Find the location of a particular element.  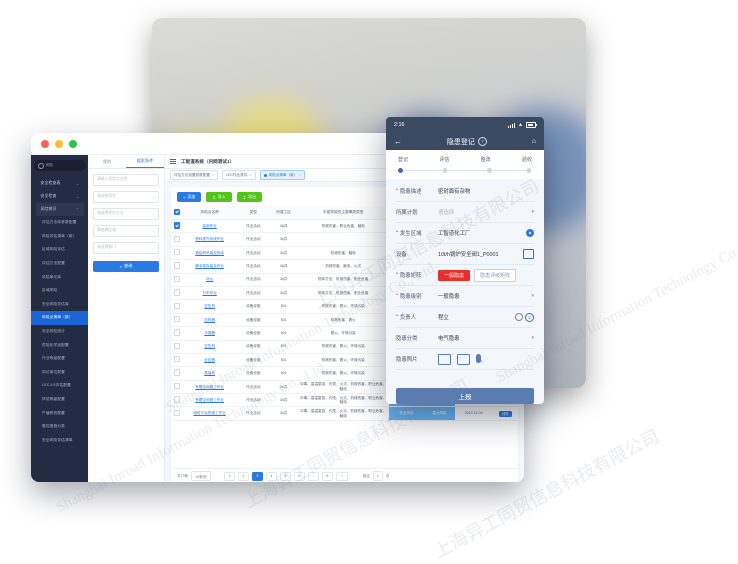

sidebar-group-1: 安全检查 ⌄ is located at coordinates (60, 196).